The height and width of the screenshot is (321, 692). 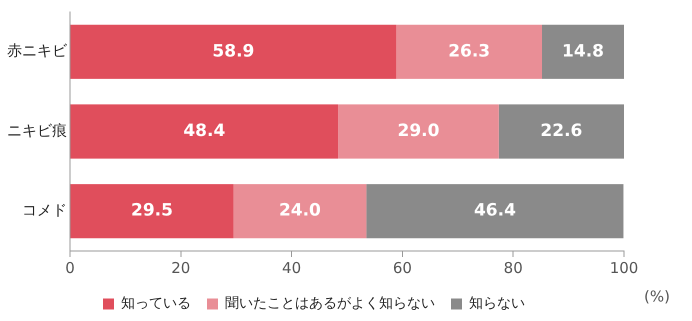 I want to click on text: 29.5, so click(x=151, y=210).